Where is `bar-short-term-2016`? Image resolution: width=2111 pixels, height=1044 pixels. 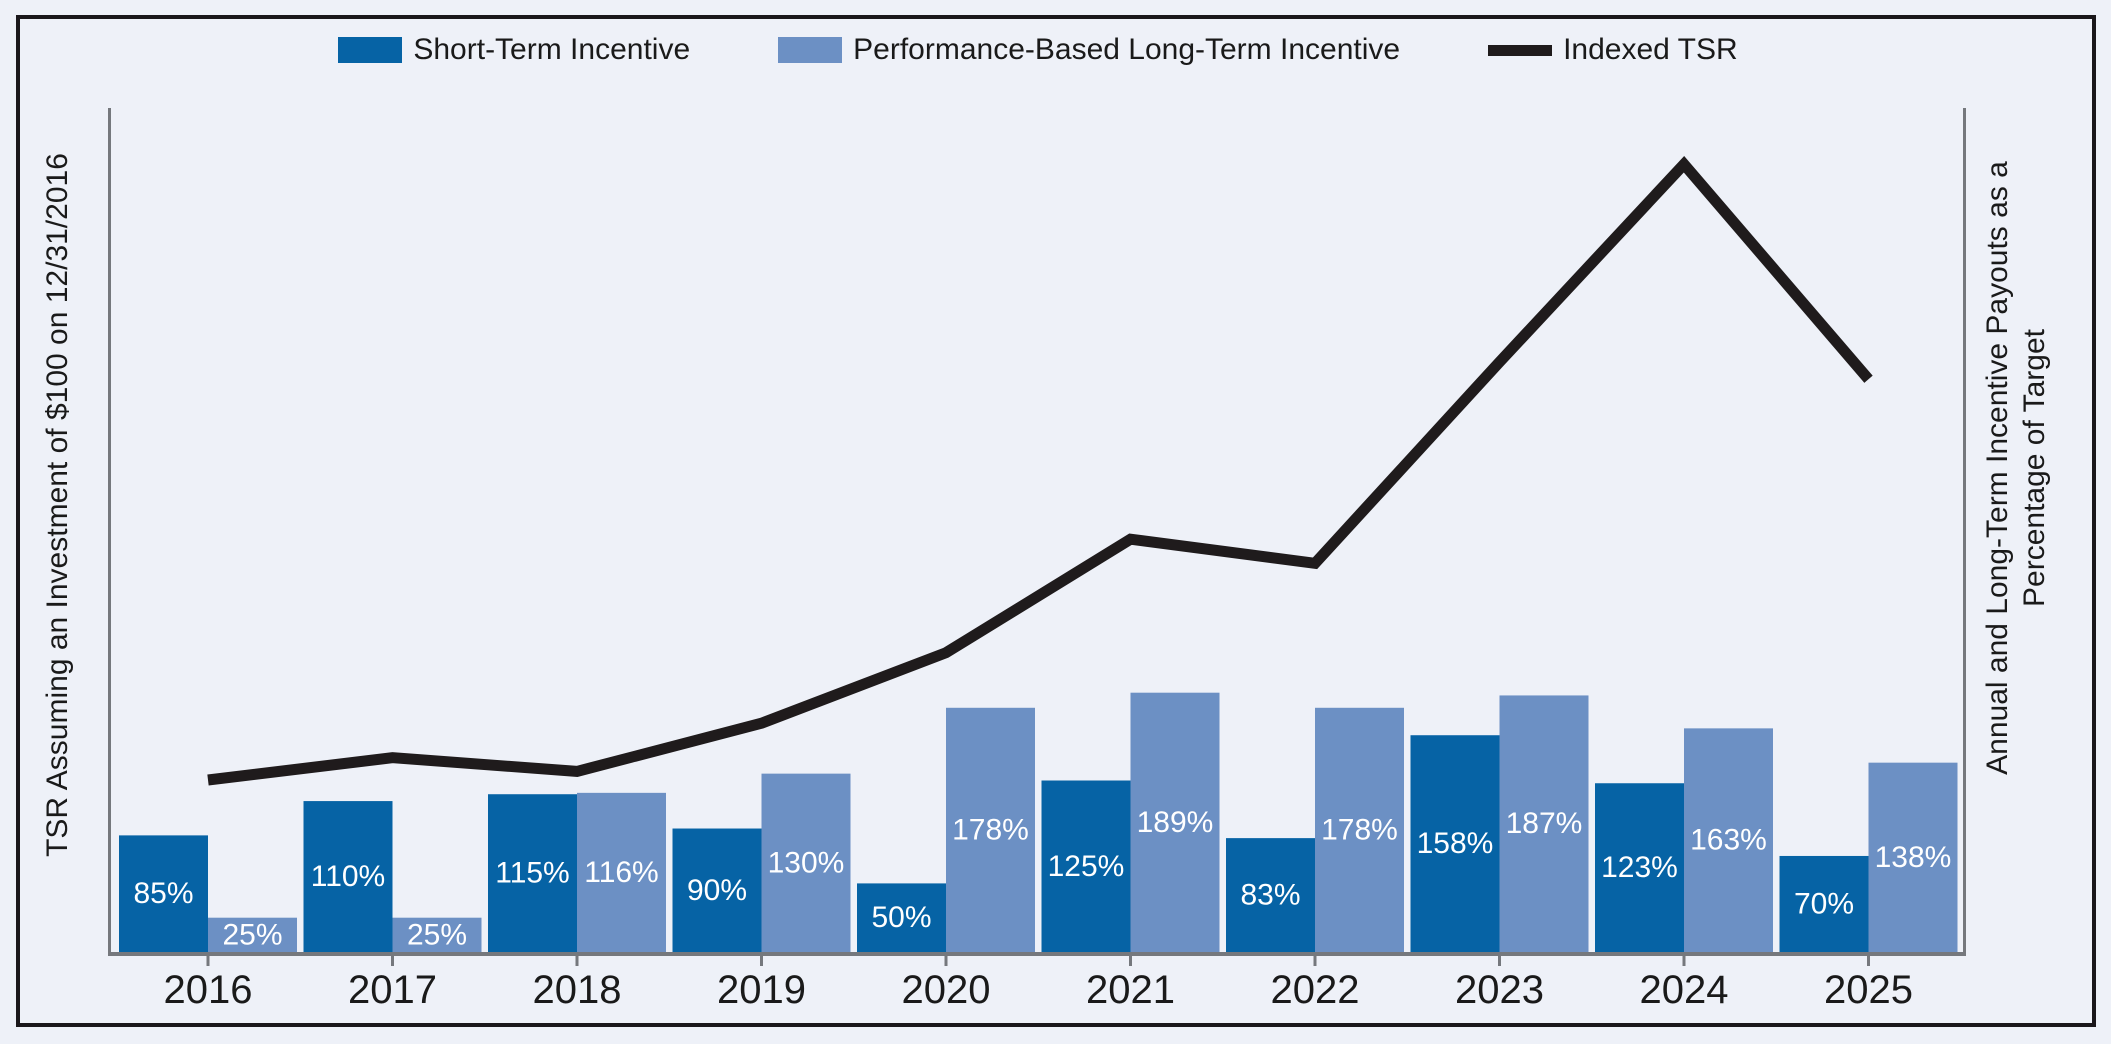 bar-short-term-2016 is located at coordinates (163, 893).